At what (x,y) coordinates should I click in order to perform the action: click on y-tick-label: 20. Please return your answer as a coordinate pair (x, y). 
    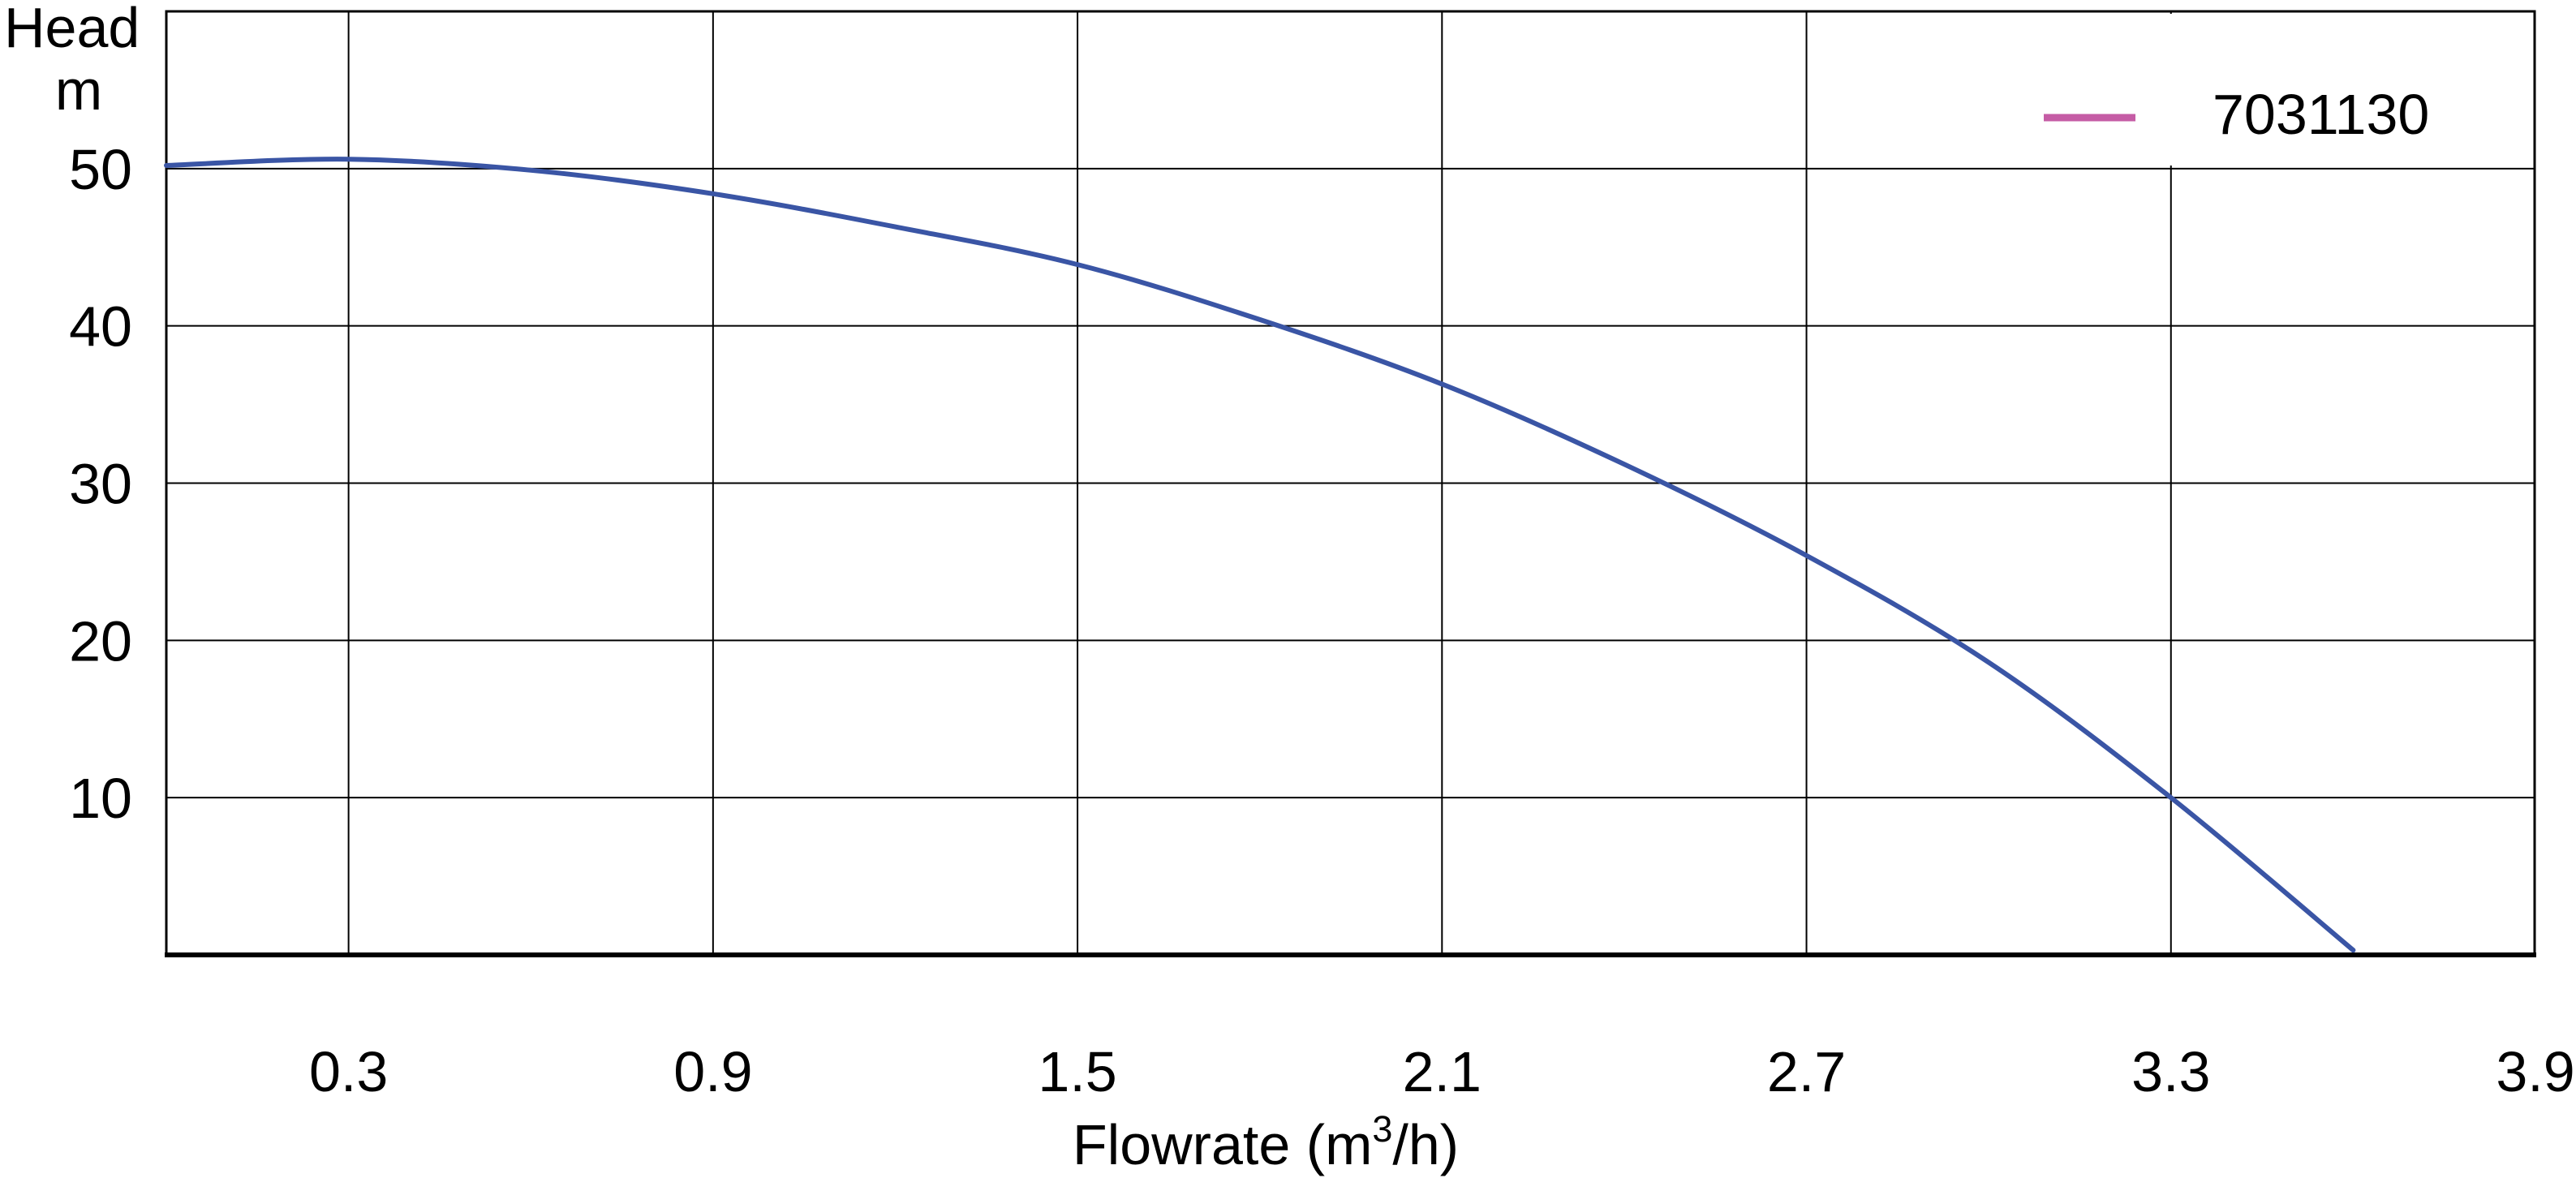
    Looking at the image, I should click on (101, 641).